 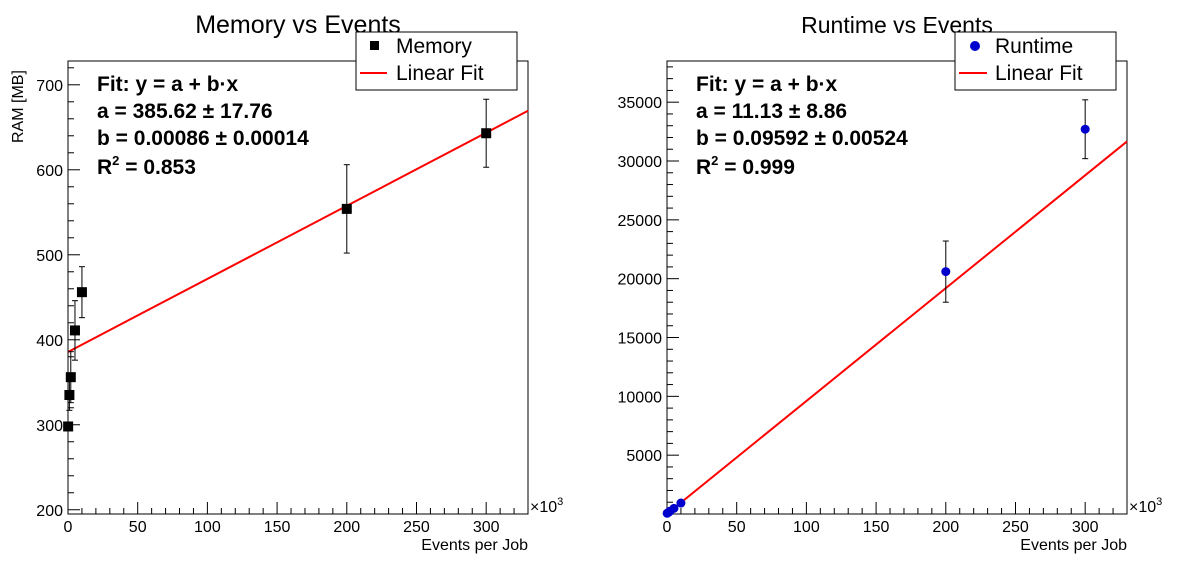 What do you see at coordinates (1073, 545) in the screenshot?
I see `runtime-x-axis-title: Events per Job` at bounding box center [1073, 545].